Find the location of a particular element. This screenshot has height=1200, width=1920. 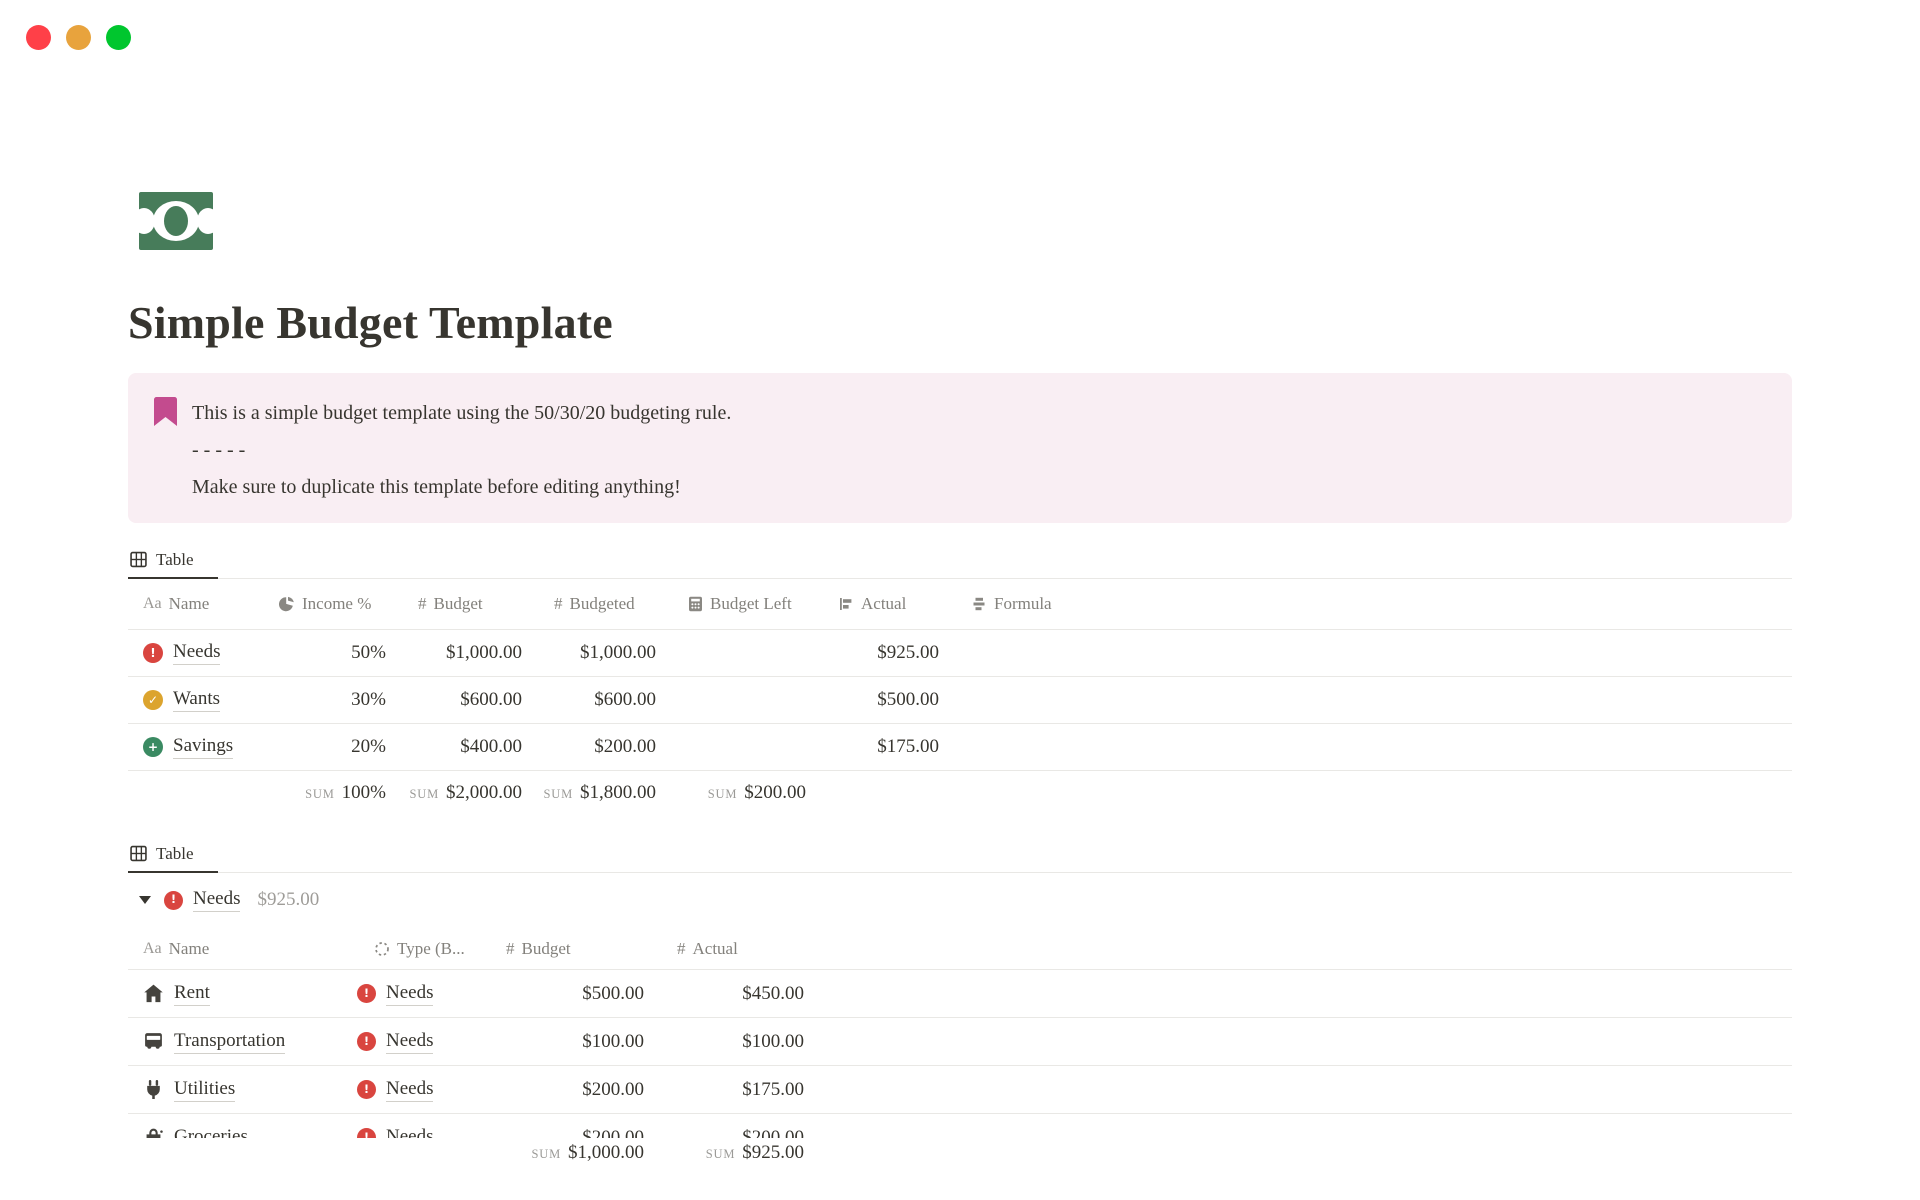

group-link-needs: Needs is located at coordinates (217, 900).